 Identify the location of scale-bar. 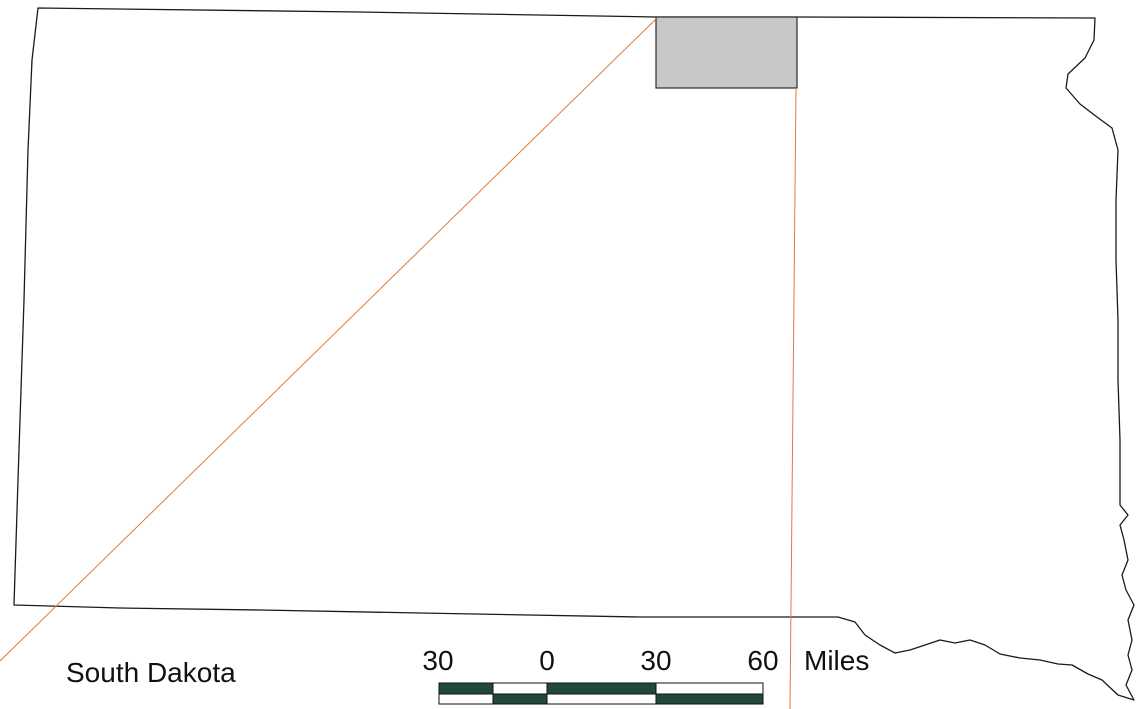
(601, 693).